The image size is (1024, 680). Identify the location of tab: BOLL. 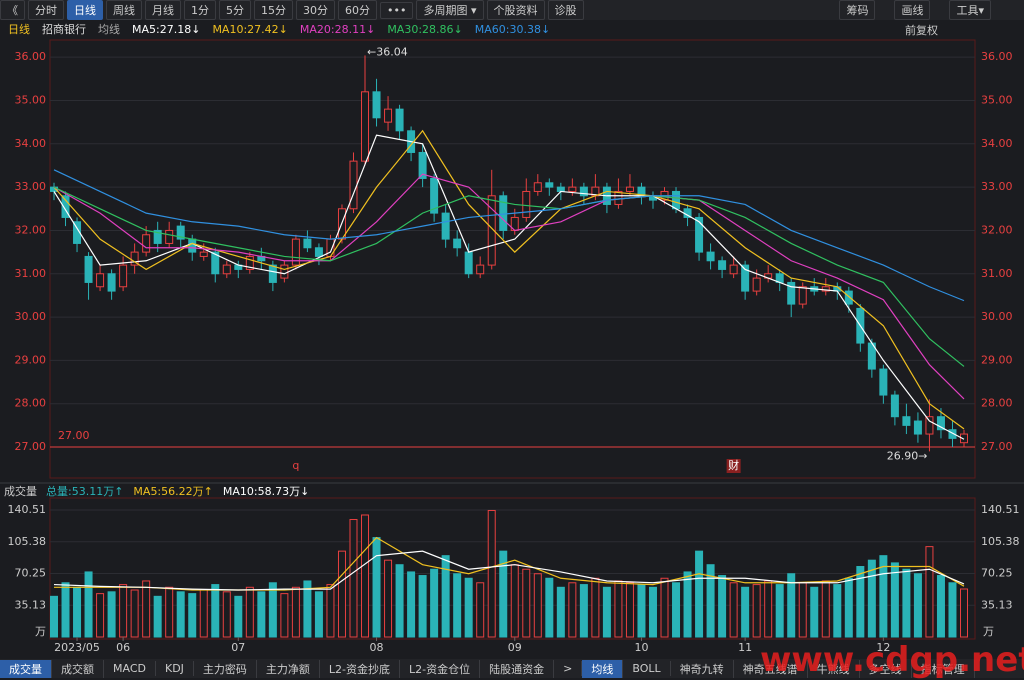
(647, 668).